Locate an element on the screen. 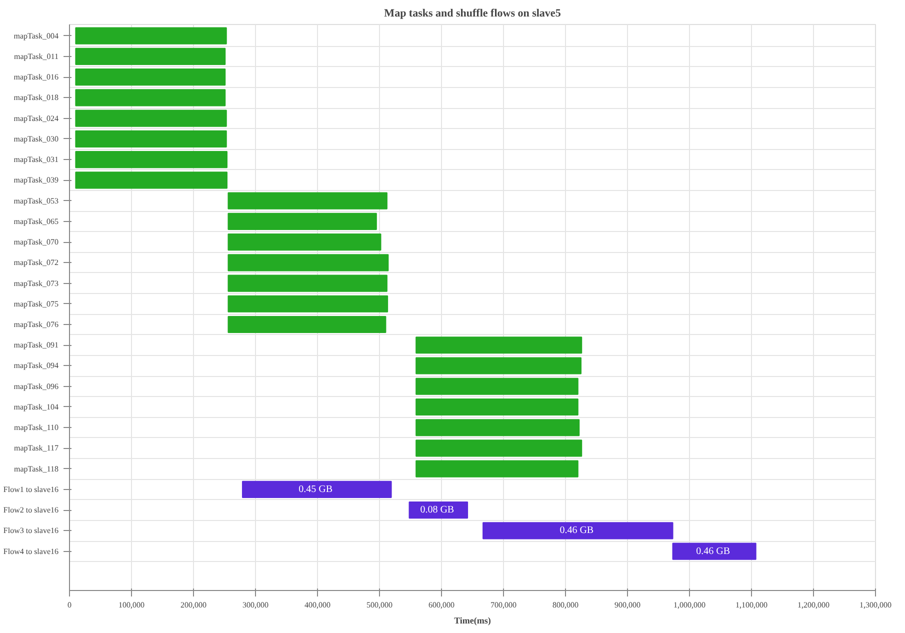 The image size is (905, 633). y-tick-label: mapTask_094 is located at coordinates (36, 365).